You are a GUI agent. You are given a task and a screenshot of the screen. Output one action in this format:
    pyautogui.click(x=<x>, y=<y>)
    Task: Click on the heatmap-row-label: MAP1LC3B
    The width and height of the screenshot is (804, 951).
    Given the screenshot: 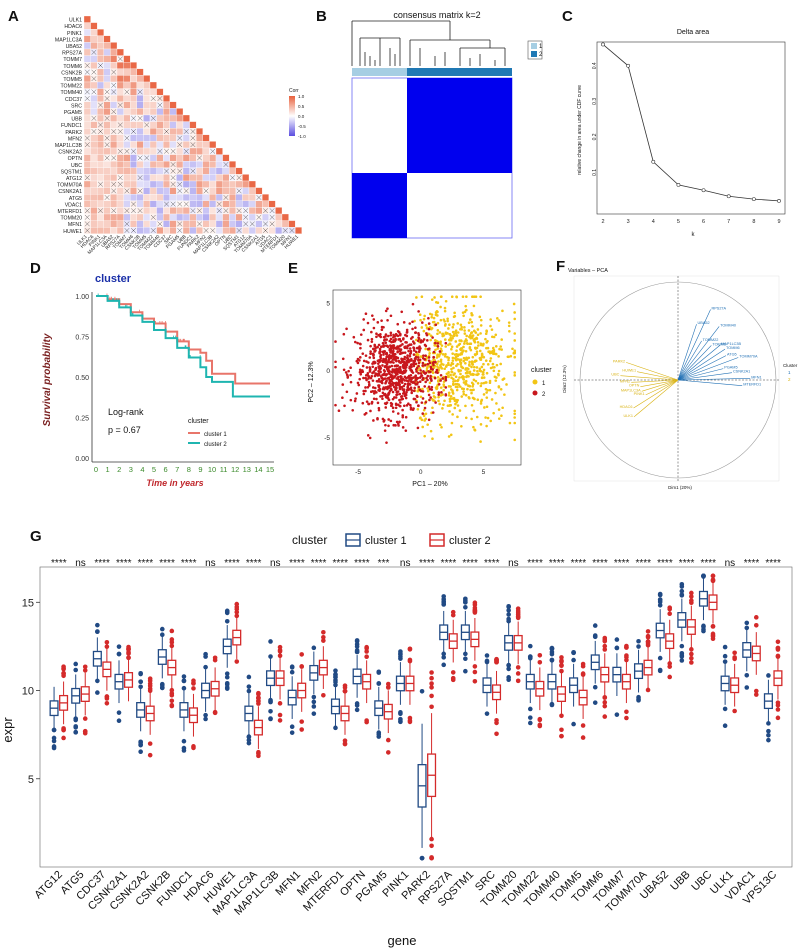 What is the action you would take?
    pyautogui.click(x=69, y=146)
    